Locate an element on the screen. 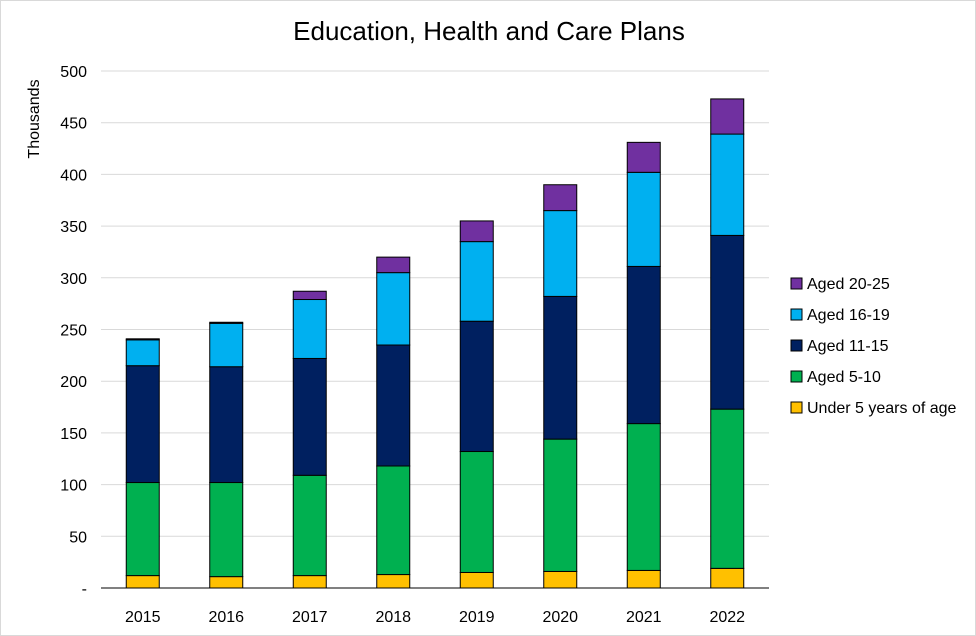 This screenshot has height=636, width=976. x-tick-label: 2018 is located at coordinates (393, 617).